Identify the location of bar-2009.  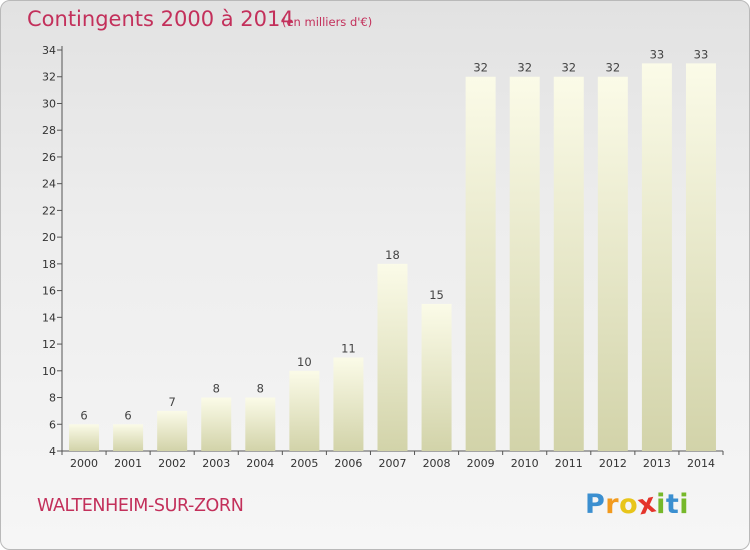
(480, 263).